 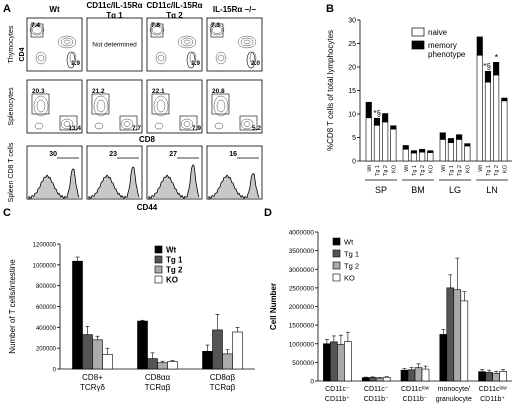 What do you see at coordinates (11, 106) in the screenshot?
I see `row-label-1: Splenocytes` at bounding box center [11, 106].